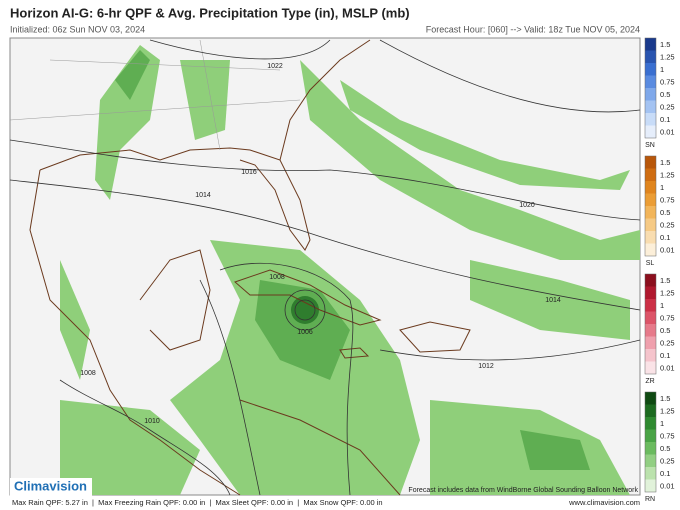 This screenshot has width=680, height=510. What do you see at coordinates (354, 353) in the screenshot?
I see `jamaica` at bounding box center [354, 353].